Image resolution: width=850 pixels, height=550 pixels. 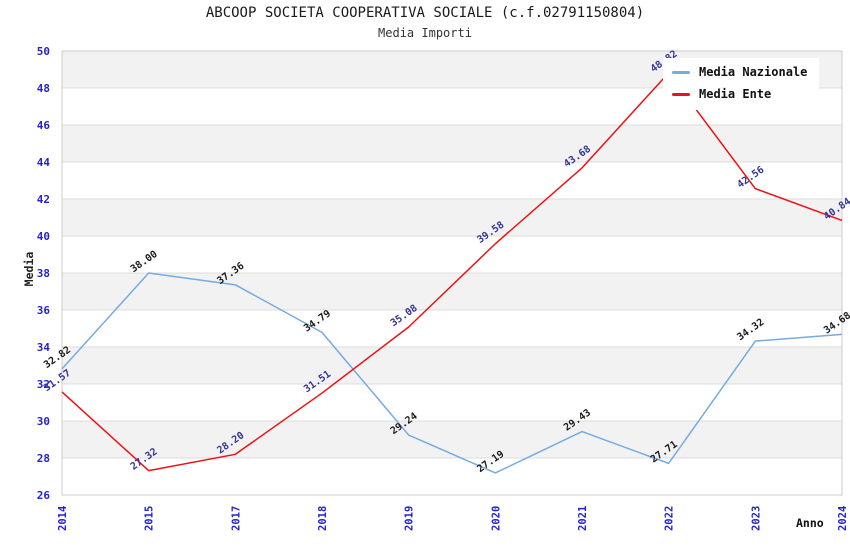 What do you see at coordinates (43, 273) in the screenshot?
I see `y-tick-label: 38` at bounding box center [43, 273].